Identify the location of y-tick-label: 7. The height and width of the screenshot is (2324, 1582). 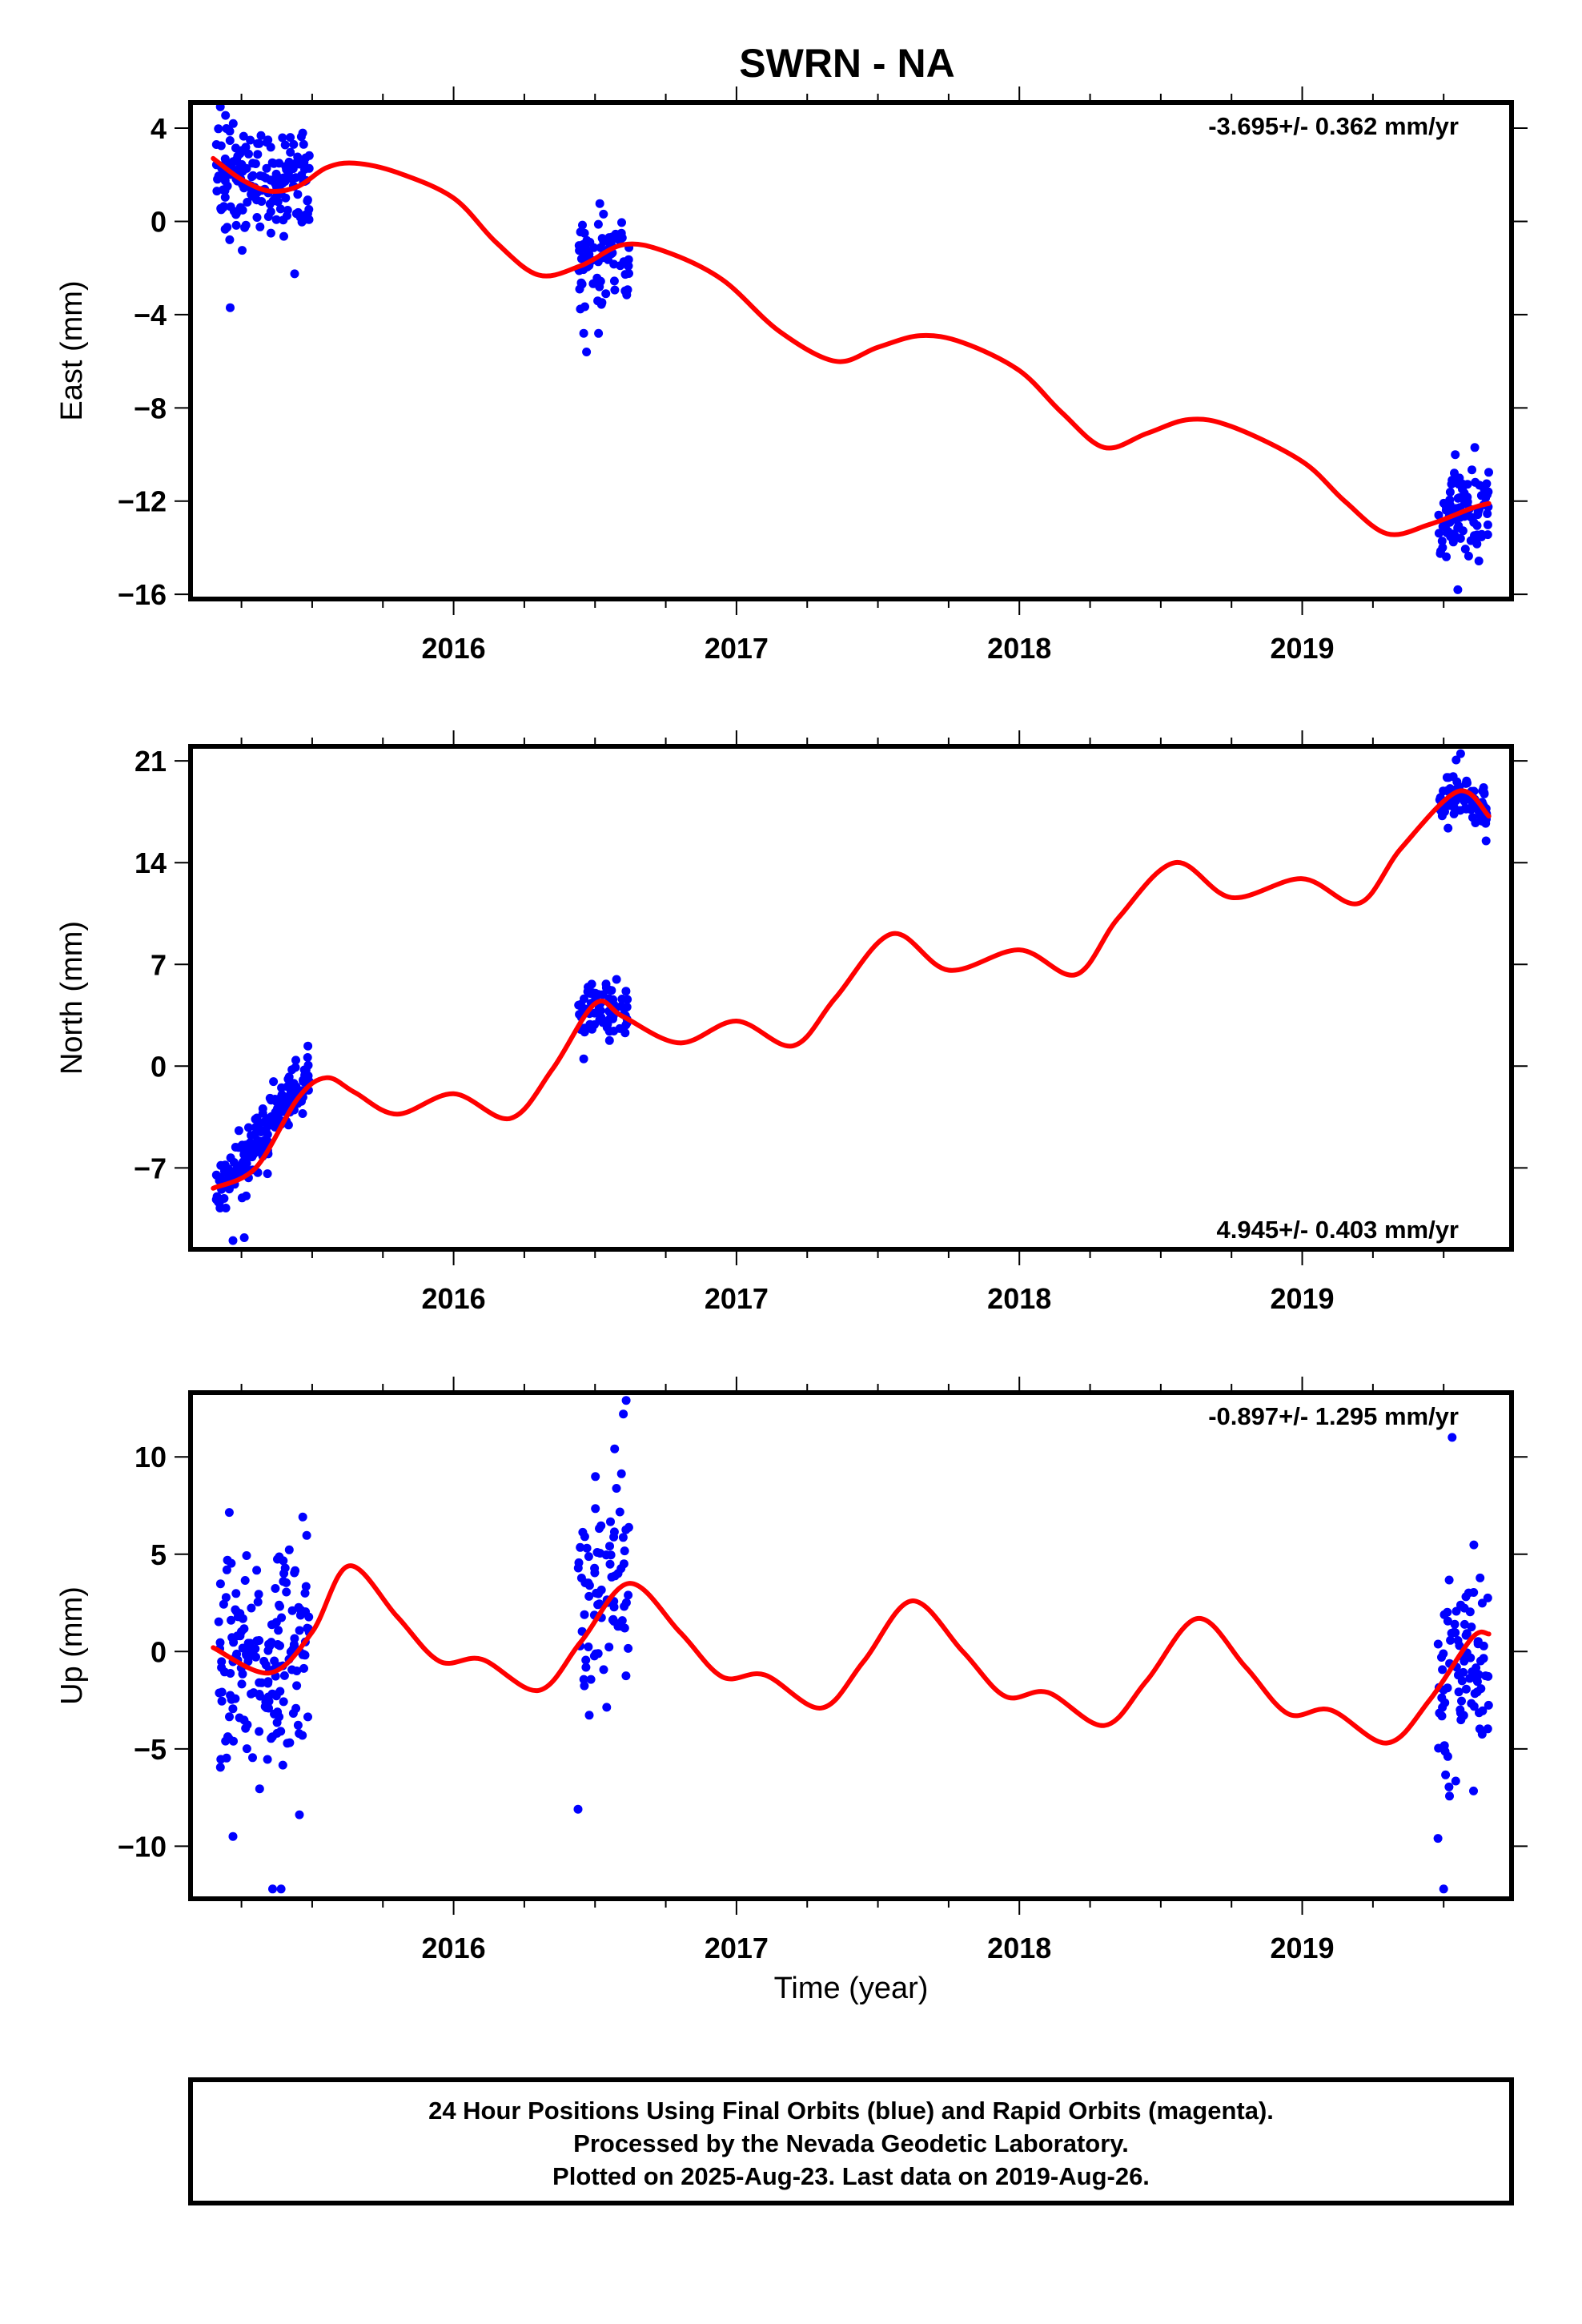
(159, 964).